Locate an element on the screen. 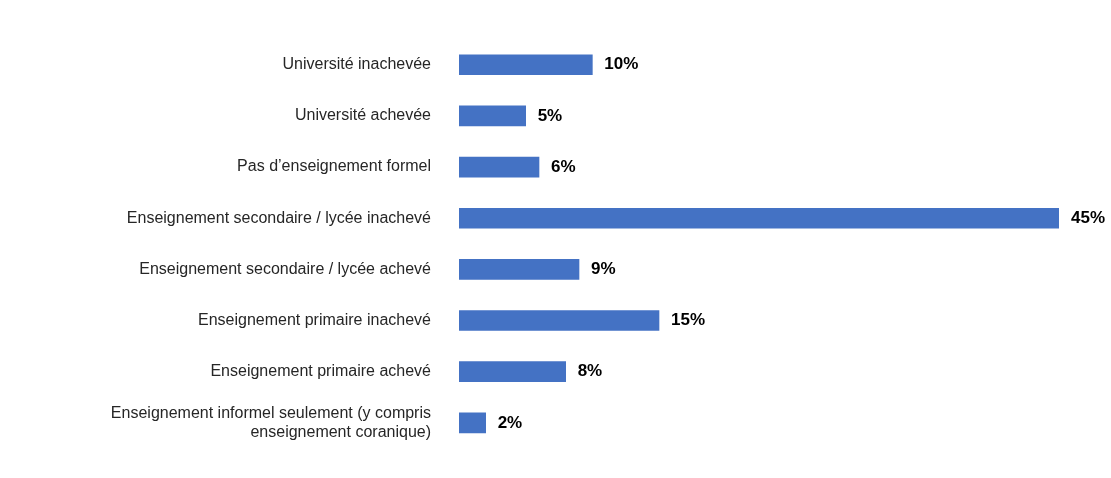 This screenshot has height=478, width=1111. y-tick-label: Enseignement primaire achevé is located at coordinates (321, 371).